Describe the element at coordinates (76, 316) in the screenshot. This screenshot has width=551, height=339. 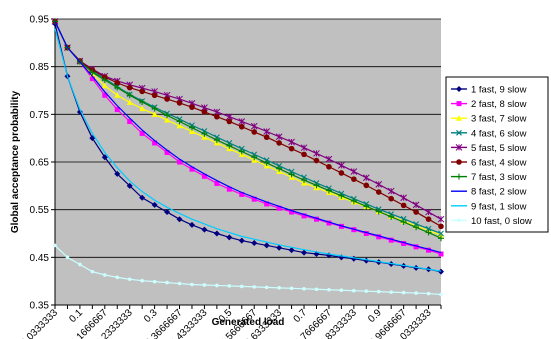
I see `x-tick-label: 0.1` at that location.